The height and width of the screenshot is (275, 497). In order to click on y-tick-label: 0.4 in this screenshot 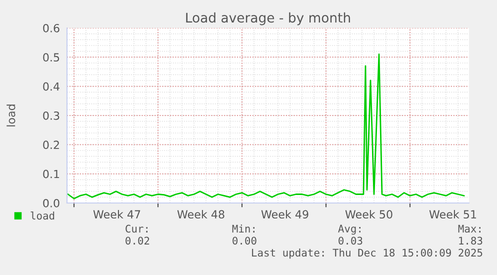, I will do `click(51, 86)`.